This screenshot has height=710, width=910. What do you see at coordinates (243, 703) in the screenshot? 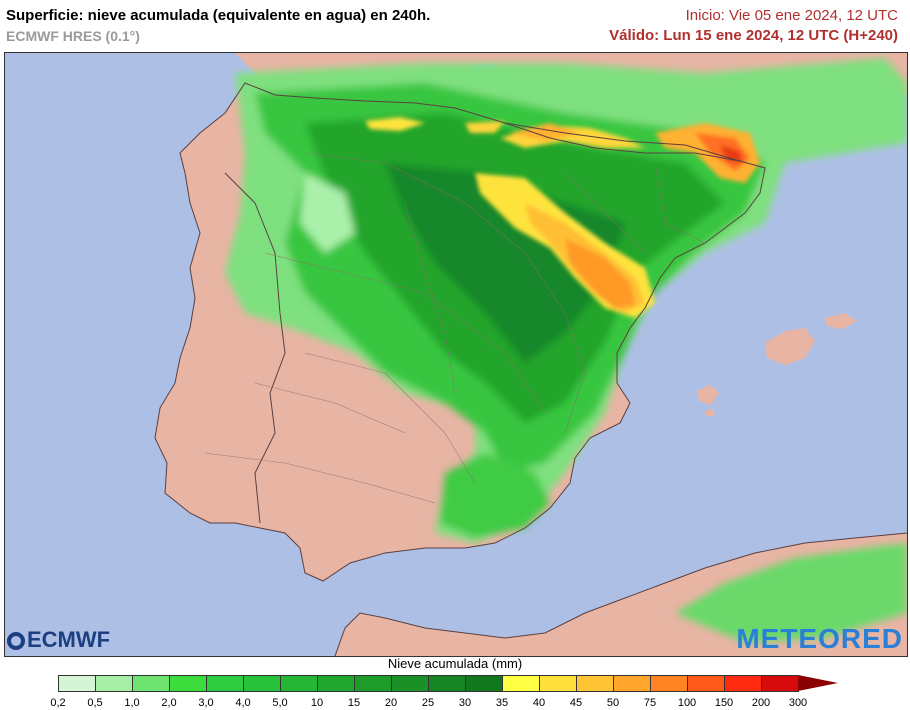
I see `legend-tick-label: 4,0` at bounding box center [243, 703].